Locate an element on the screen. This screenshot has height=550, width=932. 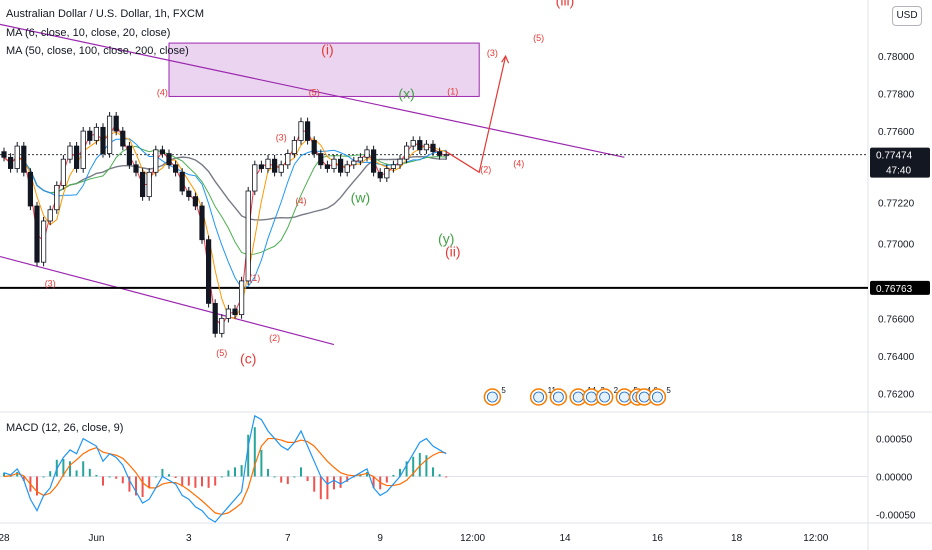
wave-label: (c) is located at coordinates (248, 358).